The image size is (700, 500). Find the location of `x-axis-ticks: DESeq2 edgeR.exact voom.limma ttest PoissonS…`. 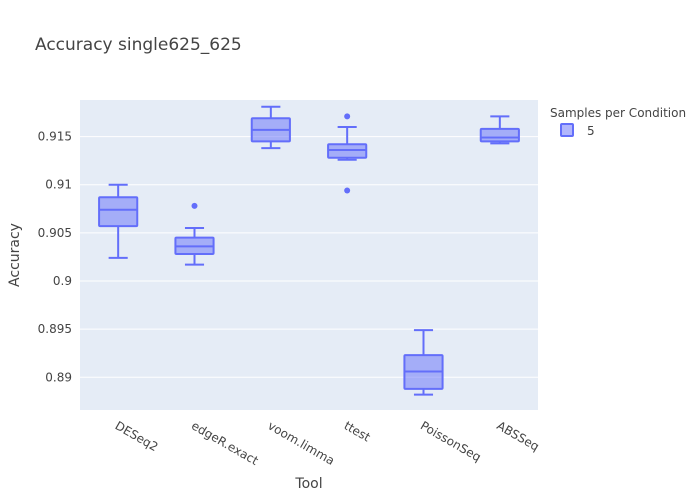

x-axis-ticks: DESeq2 edgeR.exact voom.limma ttest PoissonS… is located at coordinates (327, 443).